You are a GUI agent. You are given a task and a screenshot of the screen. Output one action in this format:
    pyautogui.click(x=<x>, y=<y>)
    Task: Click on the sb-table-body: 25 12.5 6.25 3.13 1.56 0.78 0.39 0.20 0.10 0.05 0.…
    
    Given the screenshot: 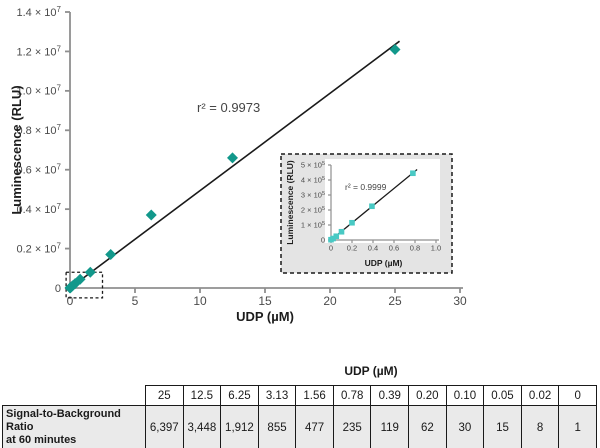 What is the action you would take?
    pyautogui.click(x=299, y=416)
    